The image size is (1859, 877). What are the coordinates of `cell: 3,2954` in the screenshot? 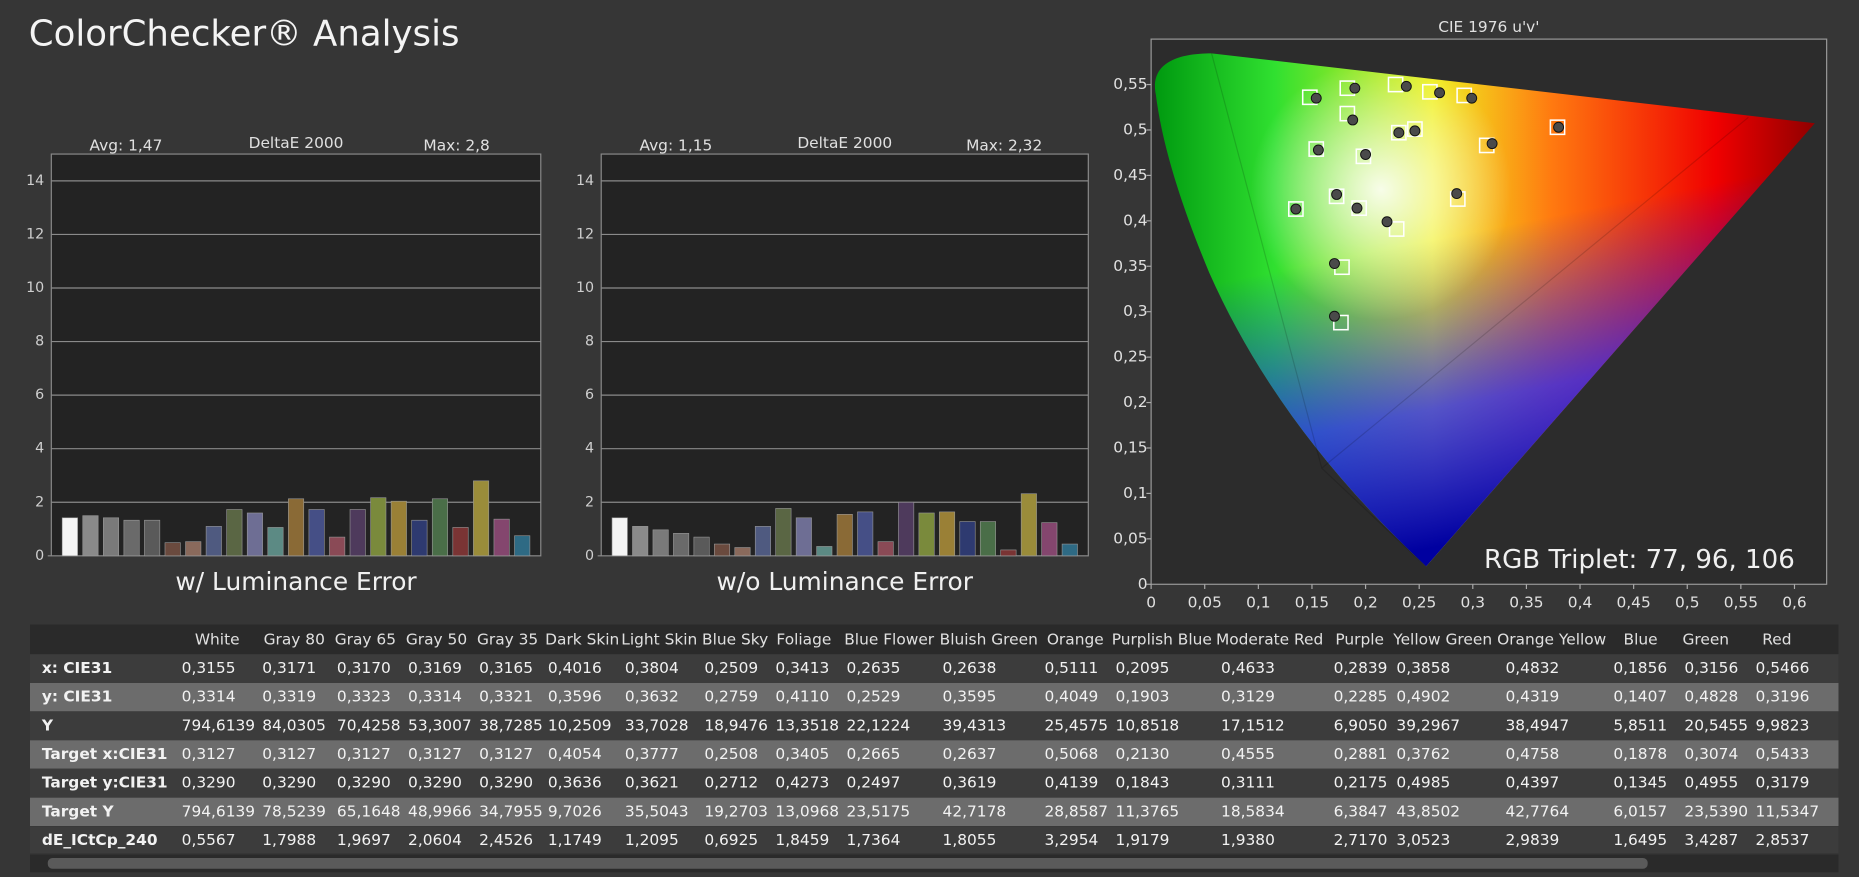 It's located at (1071, 840).